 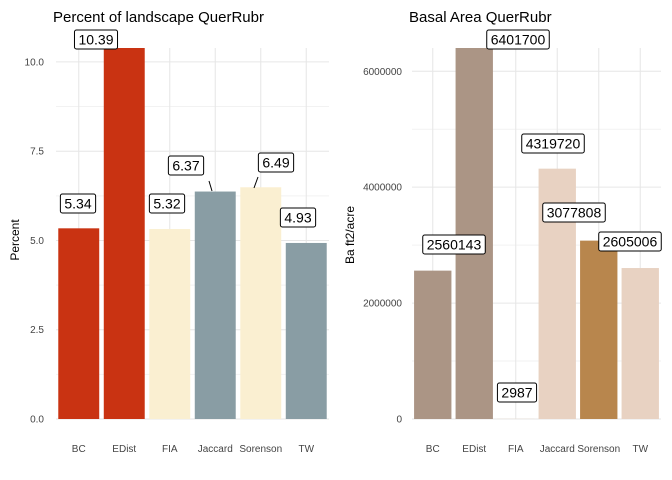 I want to click on y-tick-label: 7.5, so click(x=37, y=152).